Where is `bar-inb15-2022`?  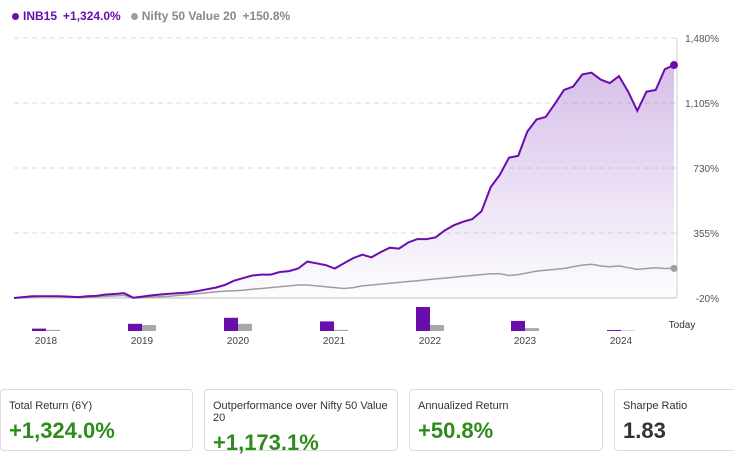 bar-inb15-2022 is located at coordinates (423, 319).